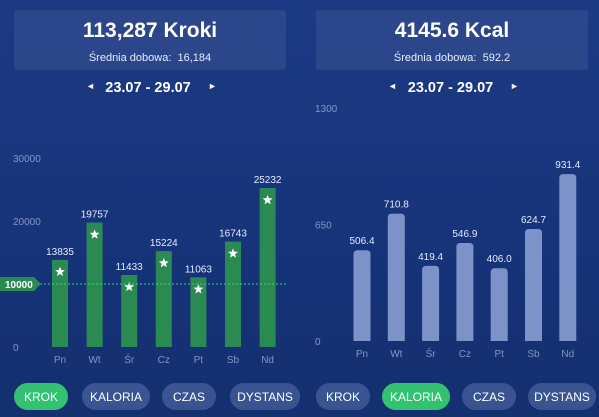 The height and width of the screenshot is (417, 599). I want to click on calories-date-navigator: ◄ 23.07 - 29.07 ►, so click(450, 89).